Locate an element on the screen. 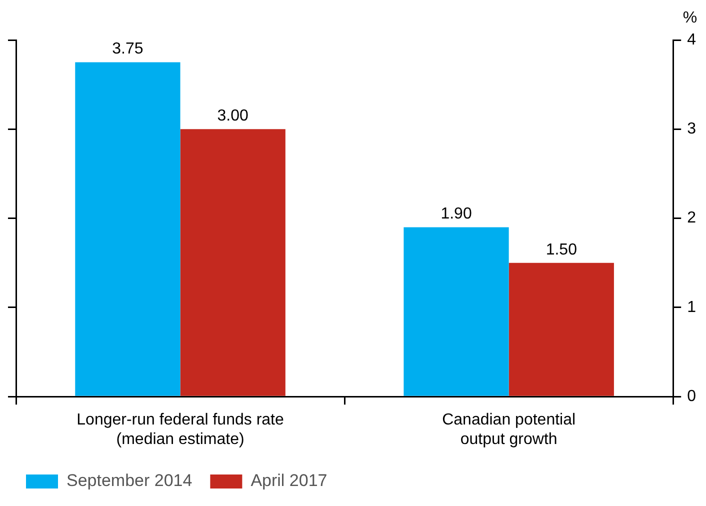 The height and width of the screenshot is (506, 706). y-axis-title: % is located at coordinates (690, 17).